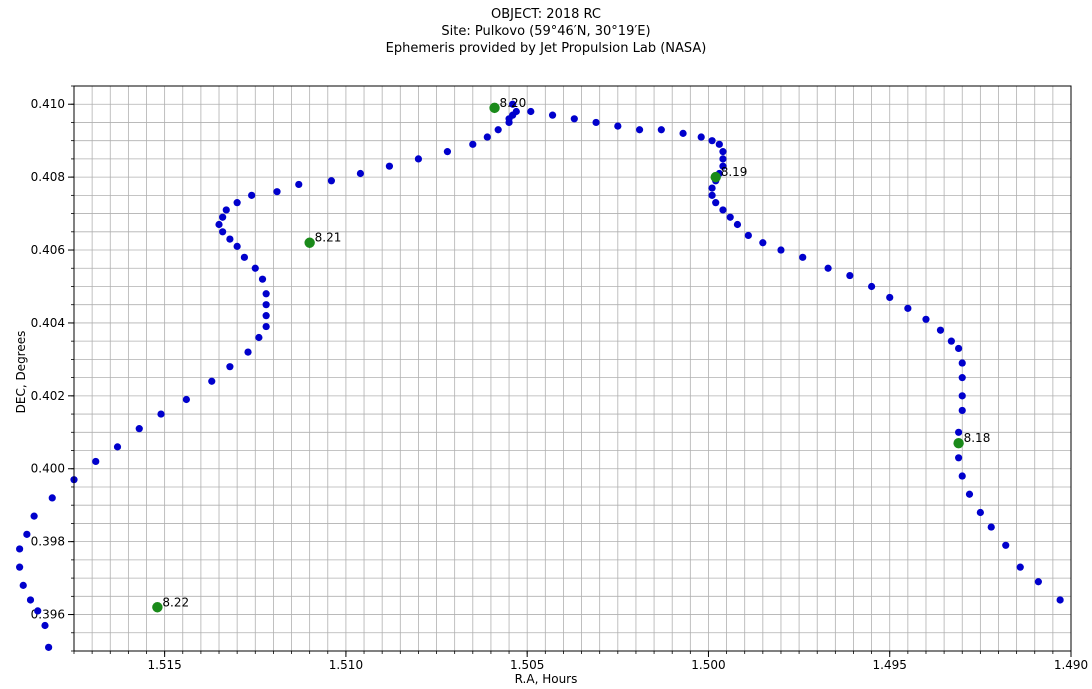 This screenshot has height=689, width=1092. What do you see at coordinates (21, 372) in the screenshot?
I see `y-axis-label: DEC, Degrees` at bounding box center [21, 372].